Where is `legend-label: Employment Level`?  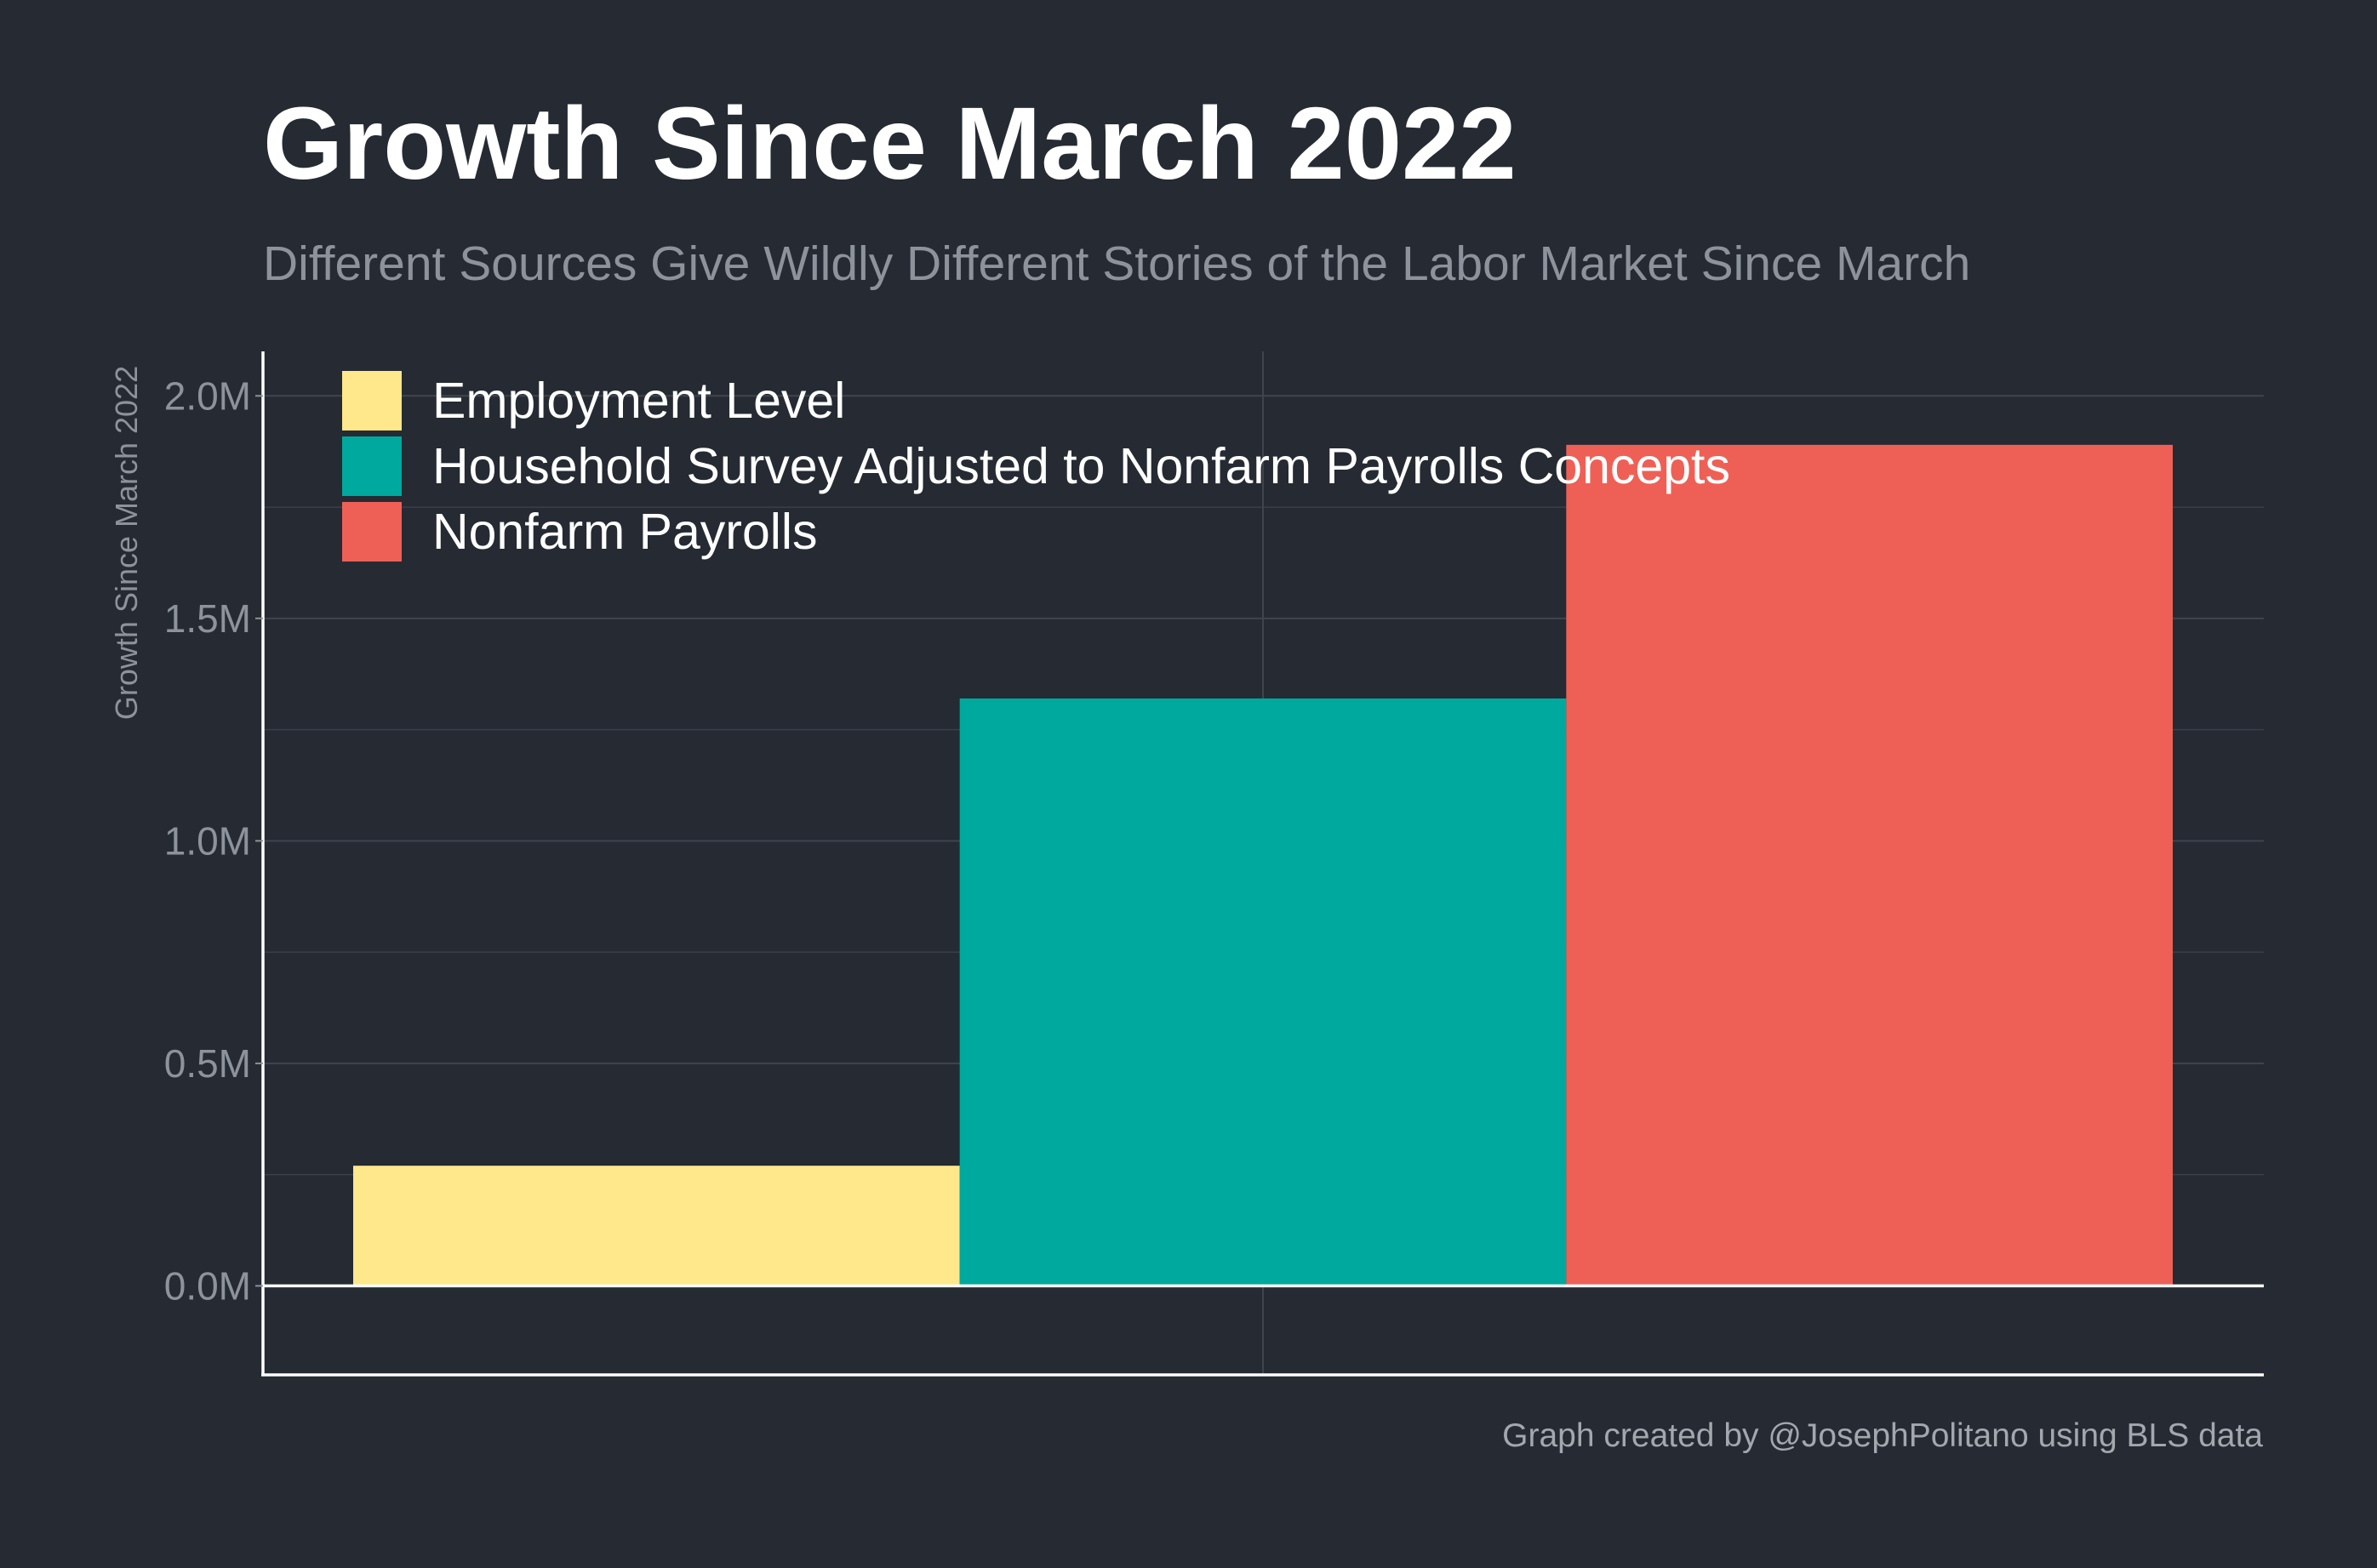
legend-label: Employment Level is located at coordinates (638, 401).